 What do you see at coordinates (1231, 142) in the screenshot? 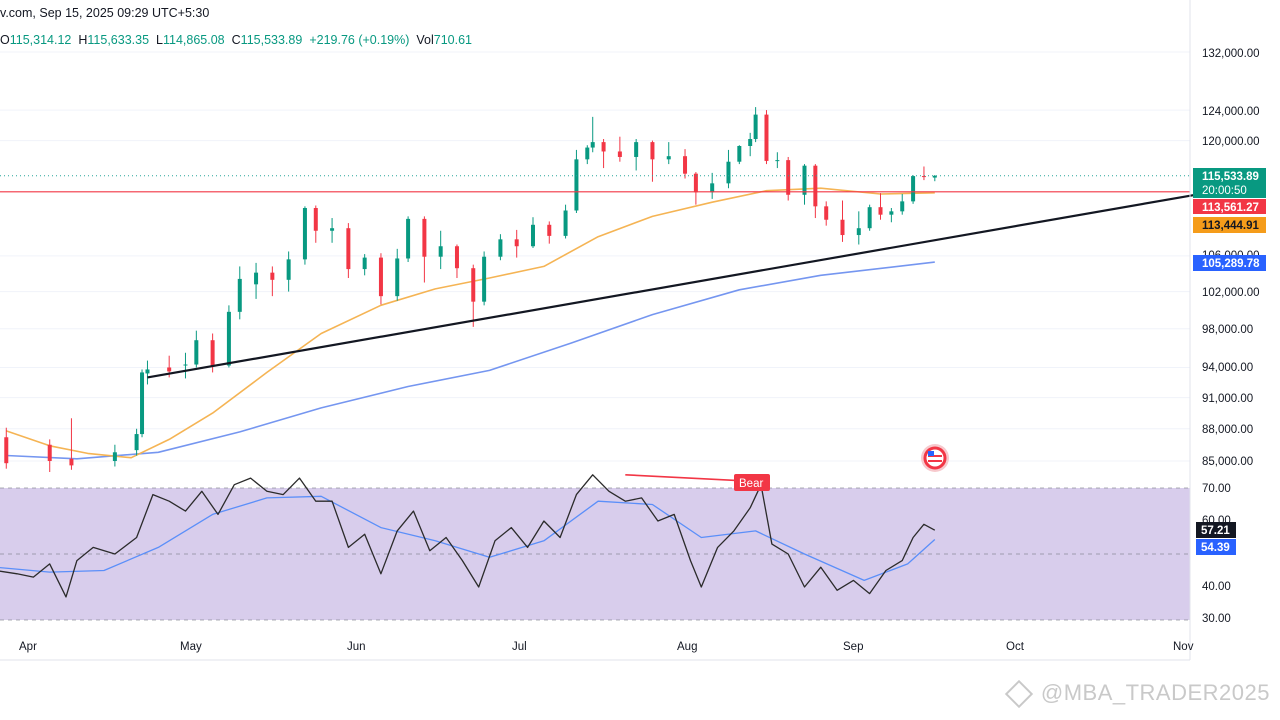
I see `price-tick: 120,000.00` at bounding box center [1231, 142].